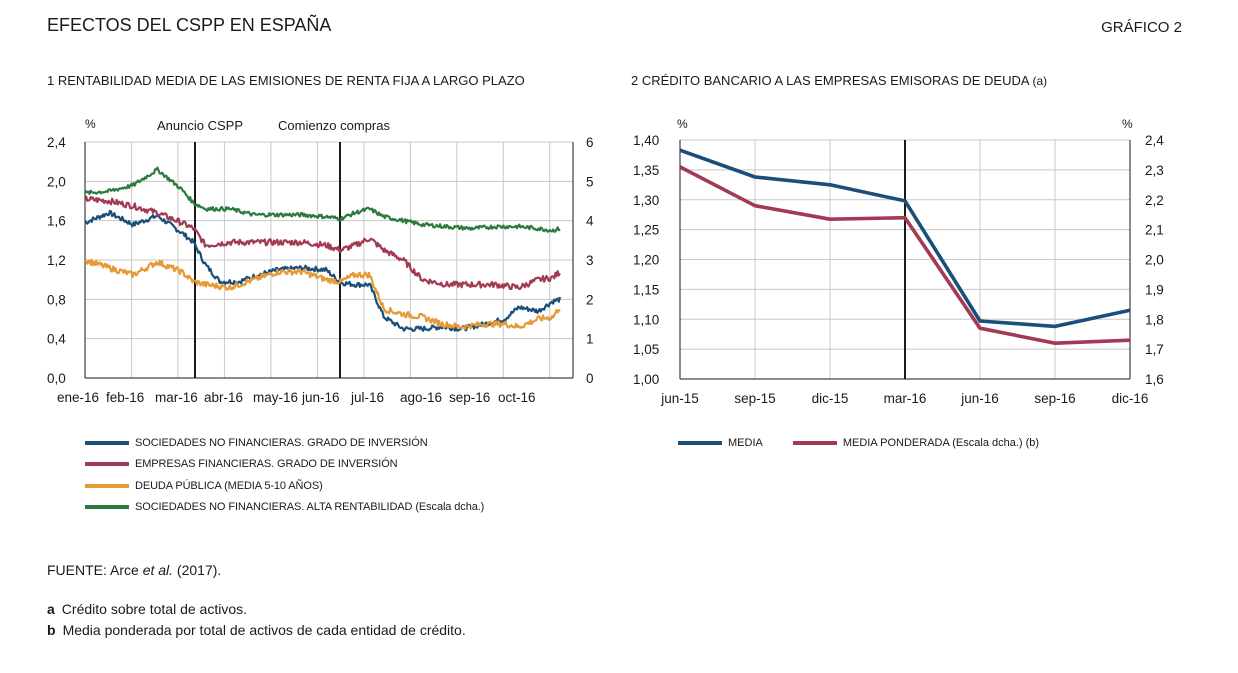 The image size is (1238, 673). What do you see at coordinates (1154, 319) in the screenshot?
I see `chart2-ytick-right: 1,8` at bounding box center [1154, 319].